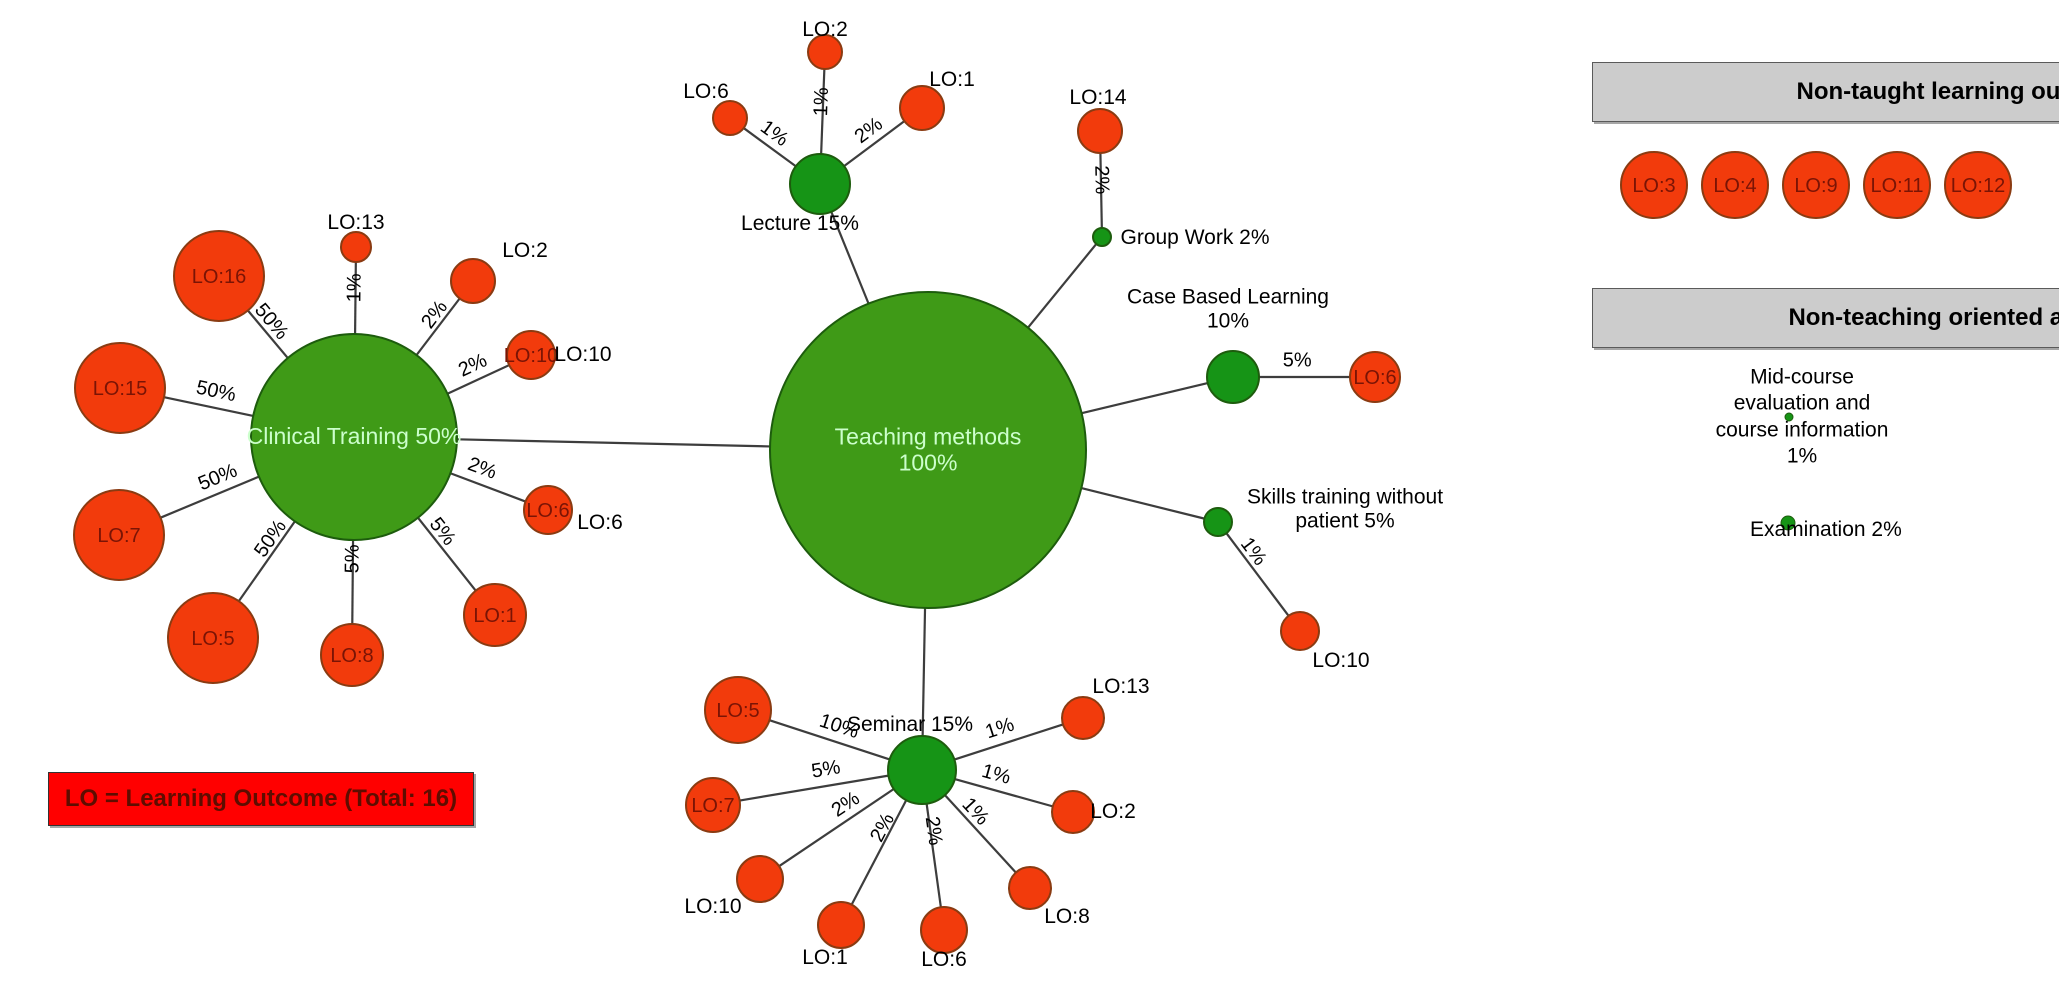 The height and width of the screenshot is (1001, 2059). What do you see at coordinates (879, 852) in the screenshot?
I see `edge-seminar-LO:1` at bounding box center [879, 852].